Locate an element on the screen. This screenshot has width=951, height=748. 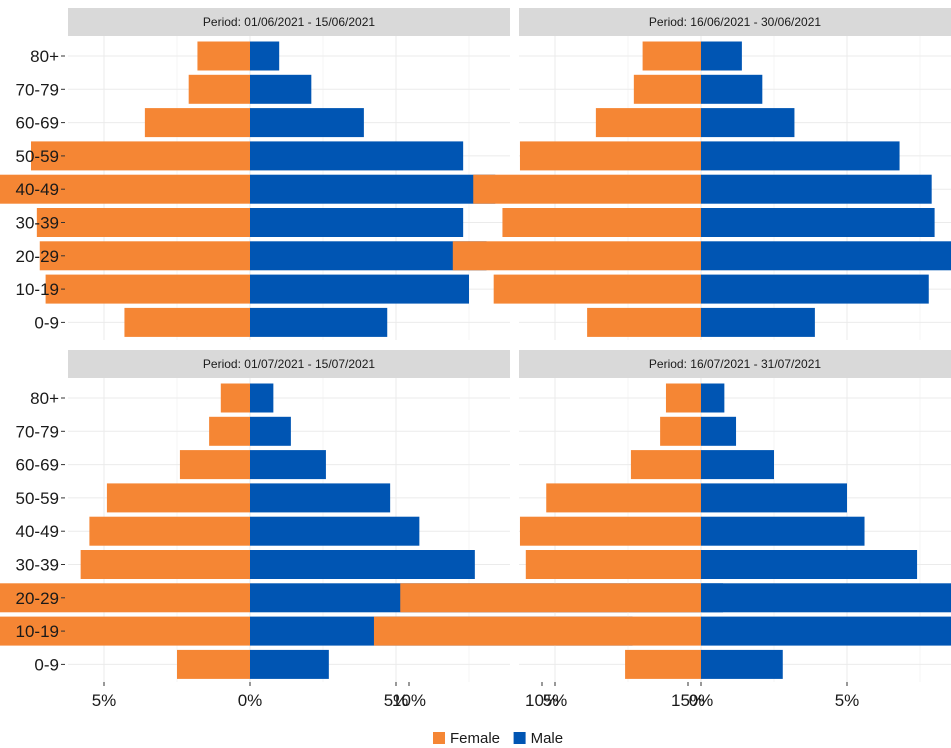
legend-label-male: Male is located at coordinates (547, 738).